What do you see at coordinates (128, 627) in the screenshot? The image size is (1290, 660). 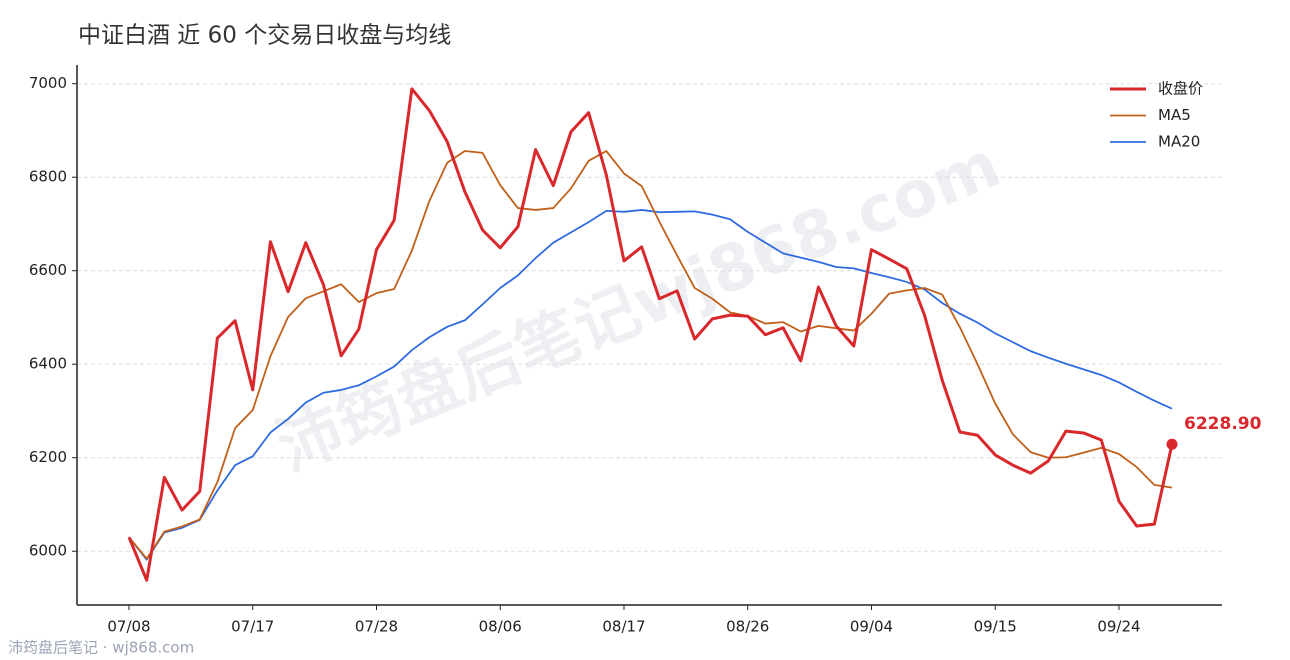 I see `x-tick-label: 07/08` at bounding box center [128, 627].